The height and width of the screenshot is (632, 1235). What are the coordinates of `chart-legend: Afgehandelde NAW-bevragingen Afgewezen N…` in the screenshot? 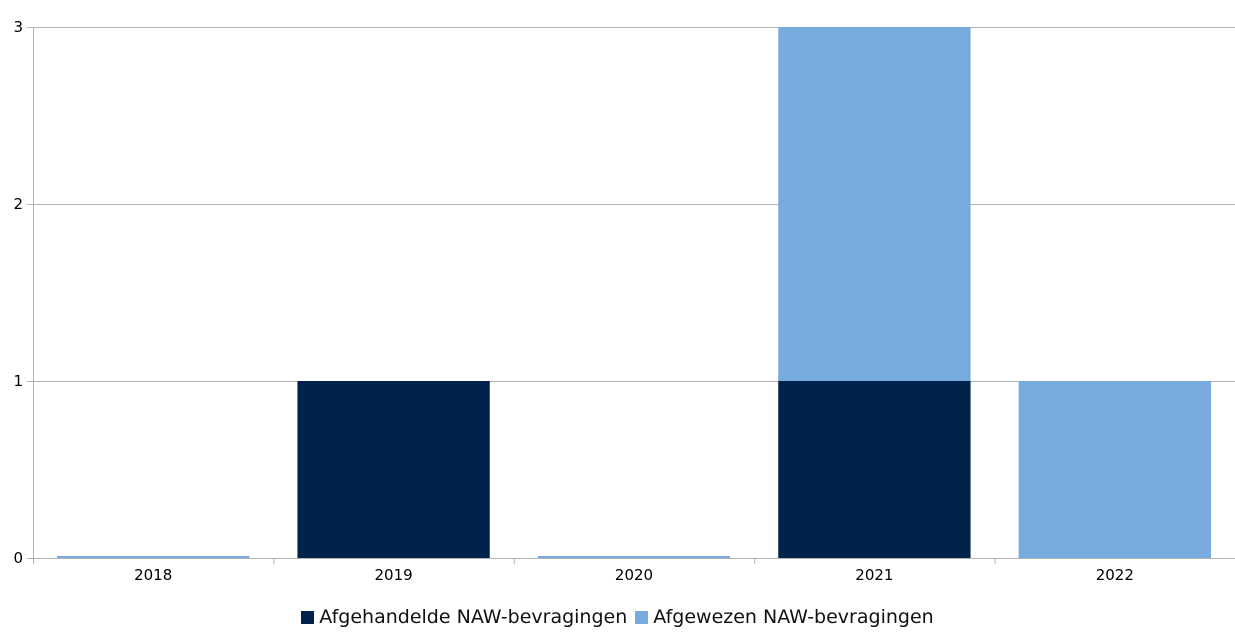 It's located at (617, 617).